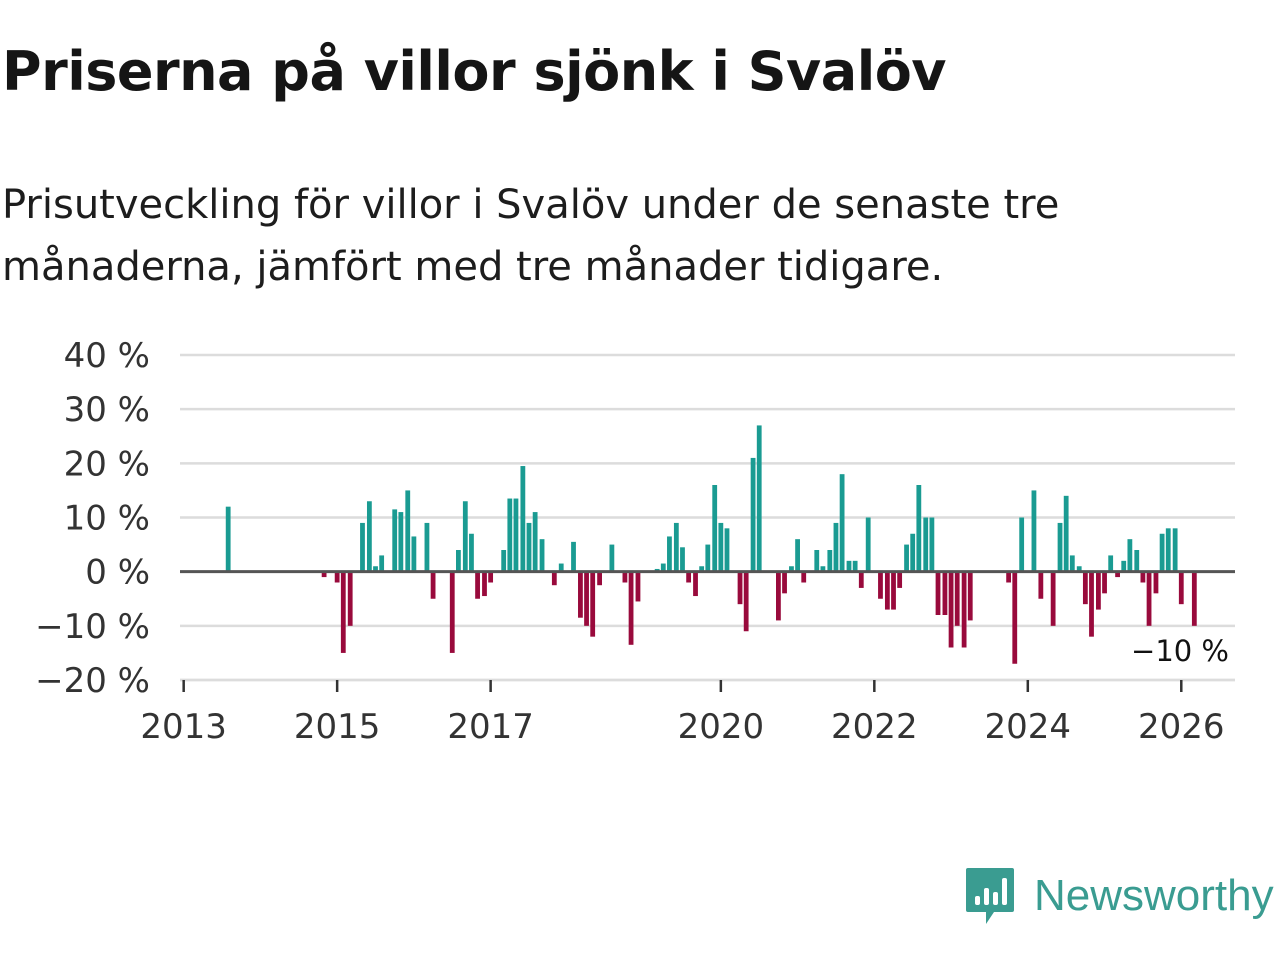  I want to click on brand-logo: Newsworthy, so click(1119, 896).